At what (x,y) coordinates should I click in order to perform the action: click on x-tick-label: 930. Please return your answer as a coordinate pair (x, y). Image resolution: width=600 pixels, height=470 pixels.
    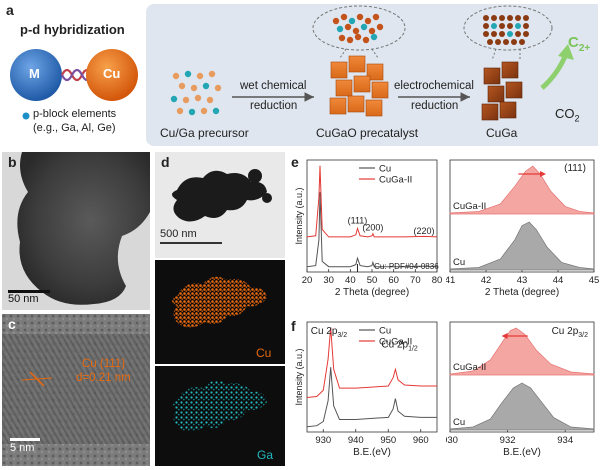
    Looking at the image, I should click on (323, 440).